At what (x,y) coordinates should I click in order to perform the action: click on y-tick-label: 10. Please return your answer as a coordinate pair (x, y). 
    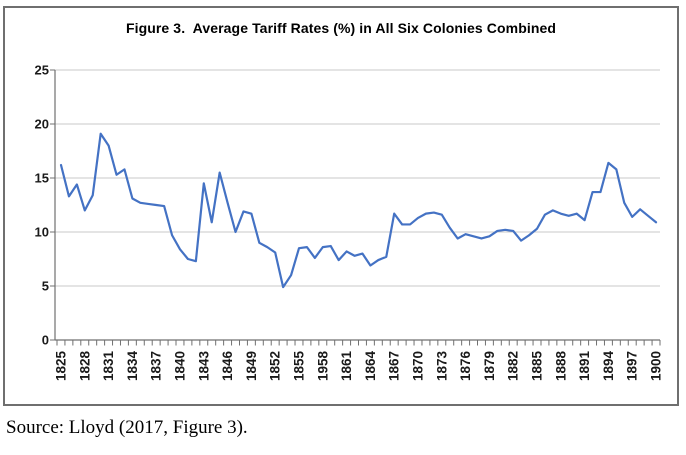
    Looking at the image, I should click on (42, 232).